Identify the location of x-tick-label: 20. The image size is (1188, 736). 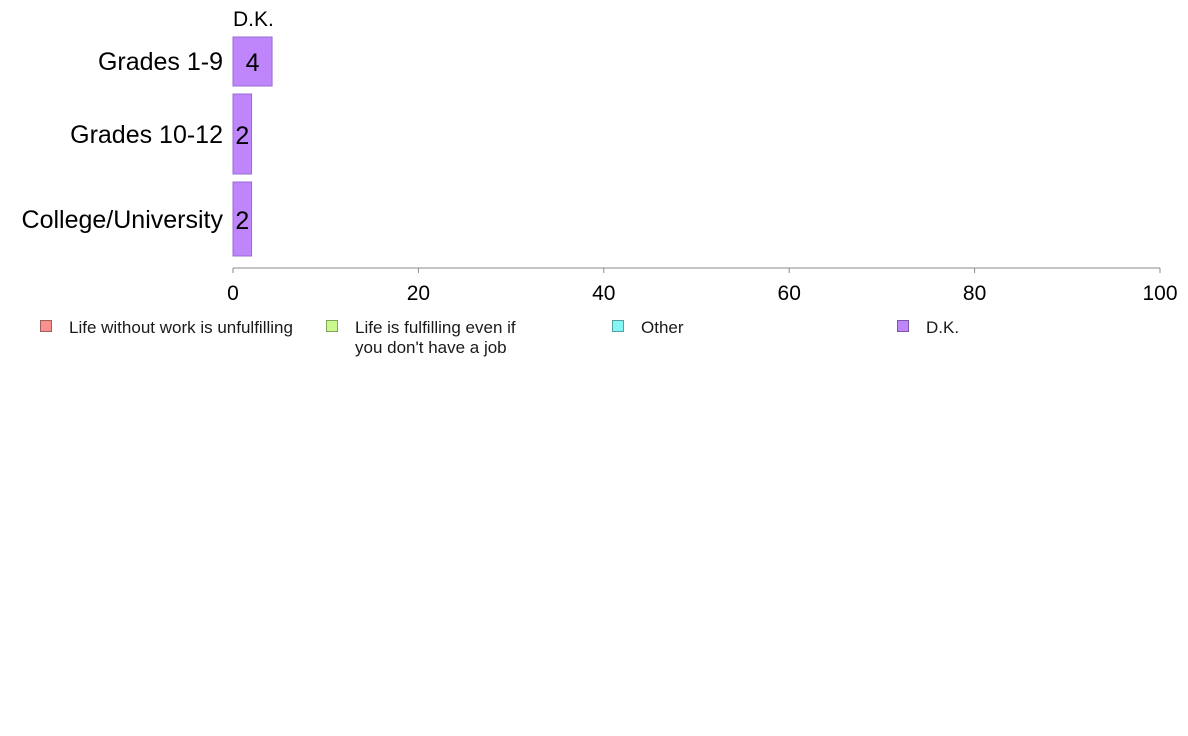
(418, 293).